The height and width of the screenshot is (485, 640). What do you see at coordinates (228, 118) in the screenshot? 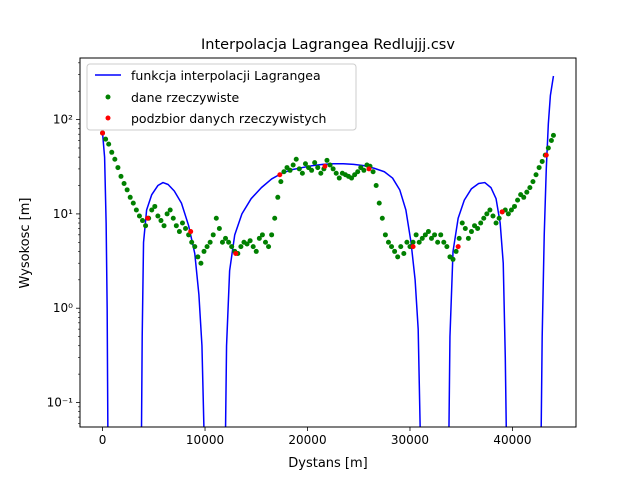
I see `legend-label-red: podzbior danych rzeczywistych` at bounding box center [228, 118].